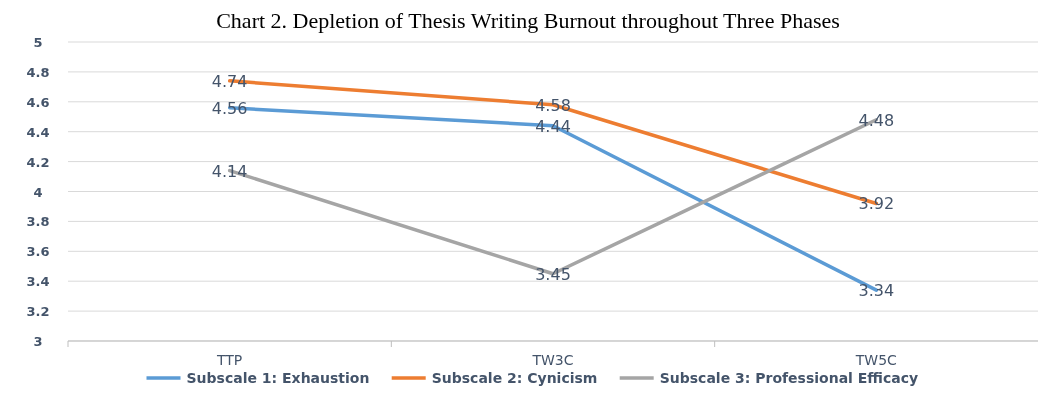 This screenshot has height=401, width=1056. Describe the element at coordinates (38, 192) in the screenshot. I see `y-tick-label: 4` at that location.